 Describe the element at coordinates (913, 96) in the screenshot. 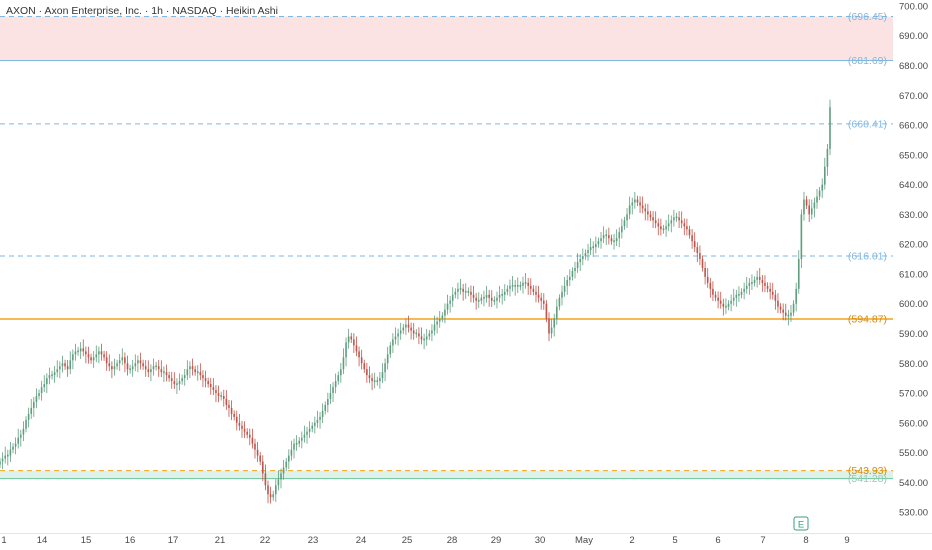

I see `y-tick-label: 670.00` at that location.